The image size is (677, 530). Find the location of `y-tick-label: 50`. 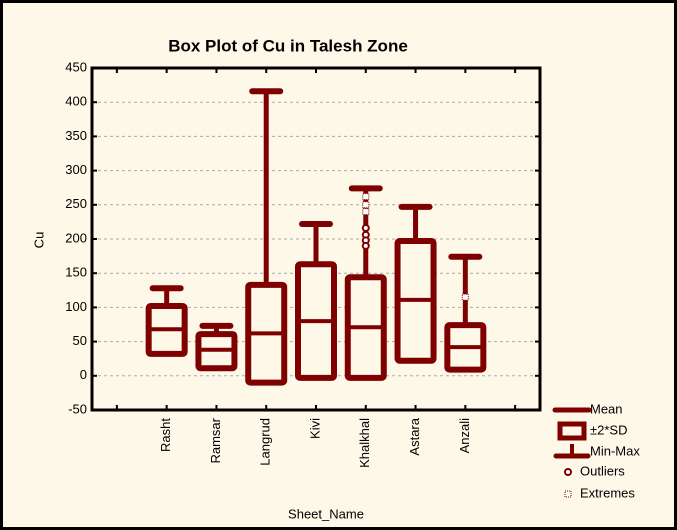

y-tick-label: 50 is located at coordinates (80, 340).